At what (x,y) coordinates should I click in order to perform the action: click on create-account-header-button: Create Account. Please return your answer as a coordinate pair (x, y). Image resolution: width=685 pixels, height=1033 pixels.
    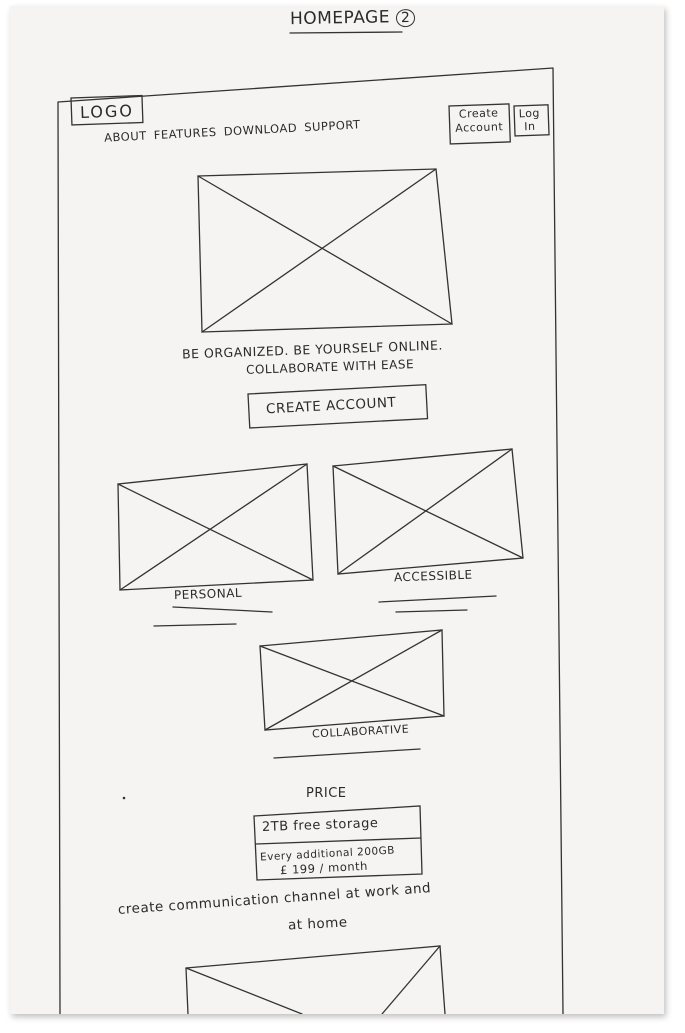
    Looking at the image, I should click on (479, 121).